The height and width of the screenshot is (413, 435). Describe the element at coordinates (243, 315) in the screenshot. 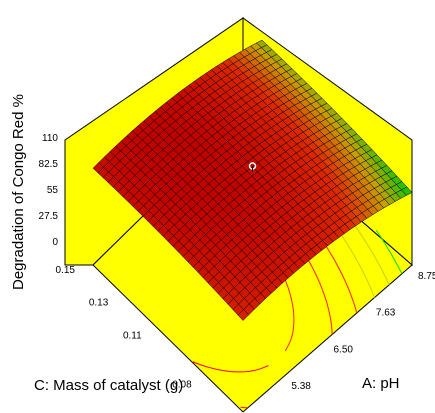

I see `surface-cell` at that location.